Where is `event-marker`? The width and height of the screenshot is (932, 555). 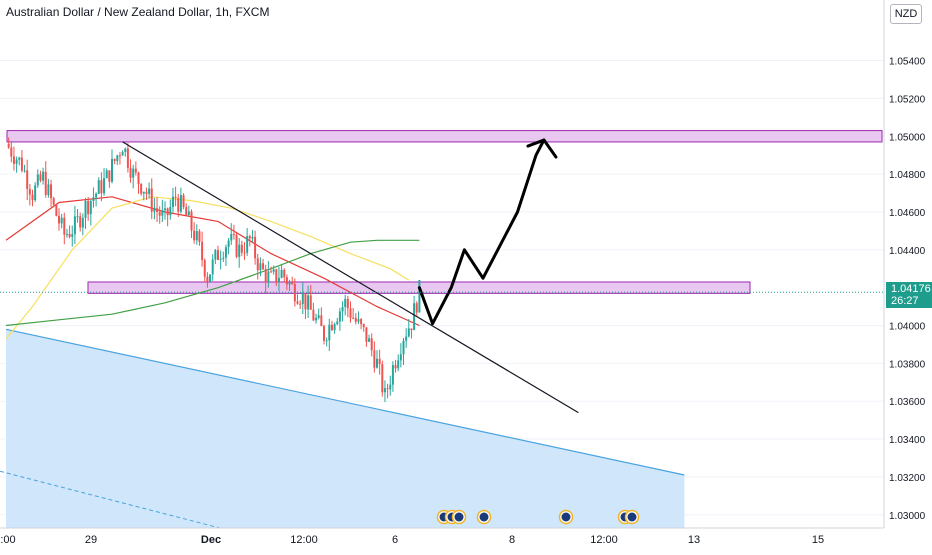 event-marker is located at coordinates (459, 517).